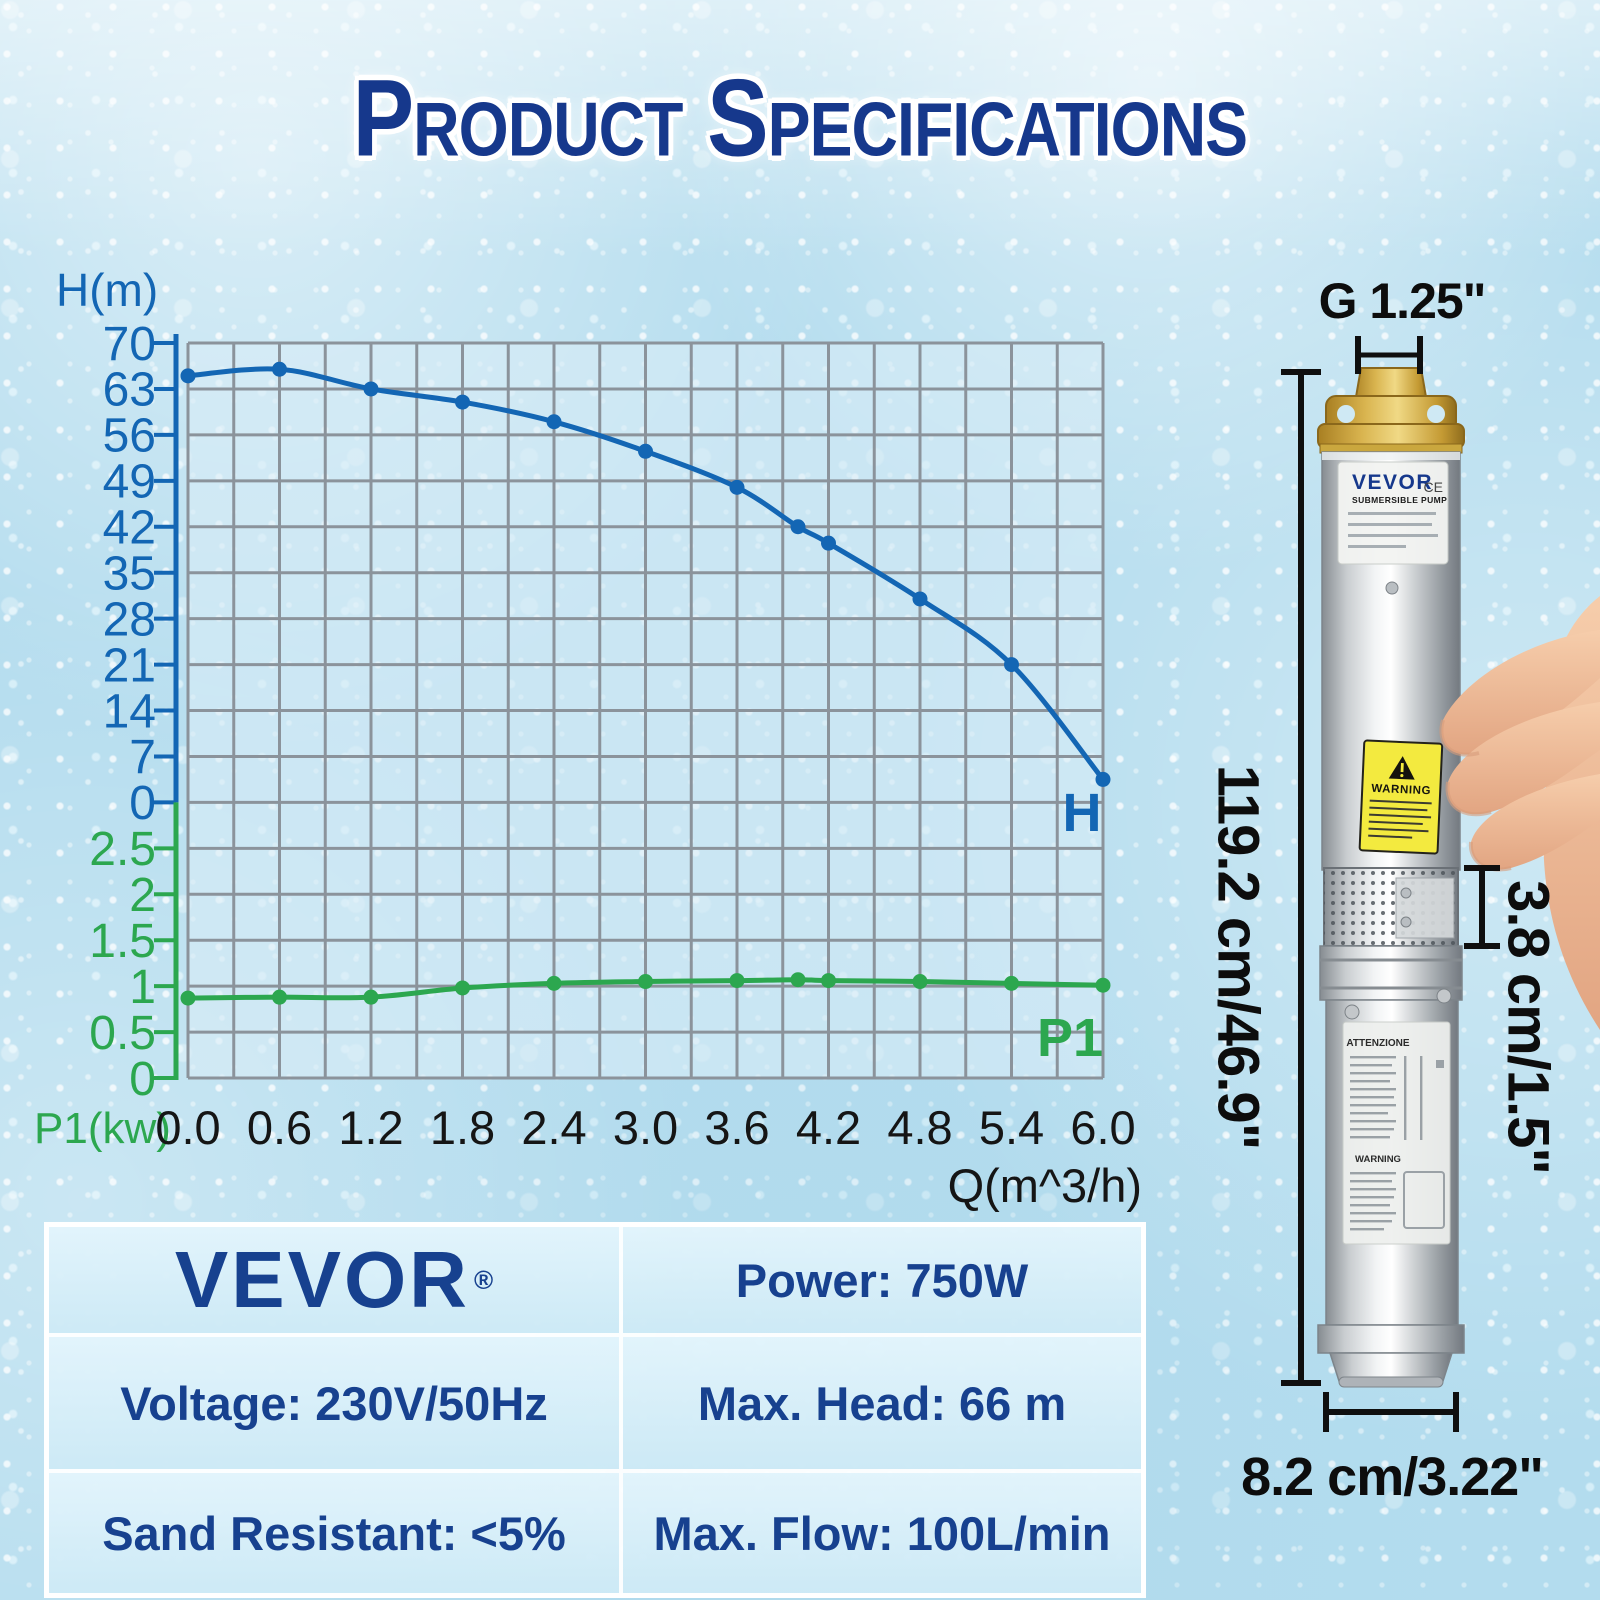  Describe the element at coordinates (1378, 1159) in the screenshot. I see `pump-warning2-text: WARNING` at that location.